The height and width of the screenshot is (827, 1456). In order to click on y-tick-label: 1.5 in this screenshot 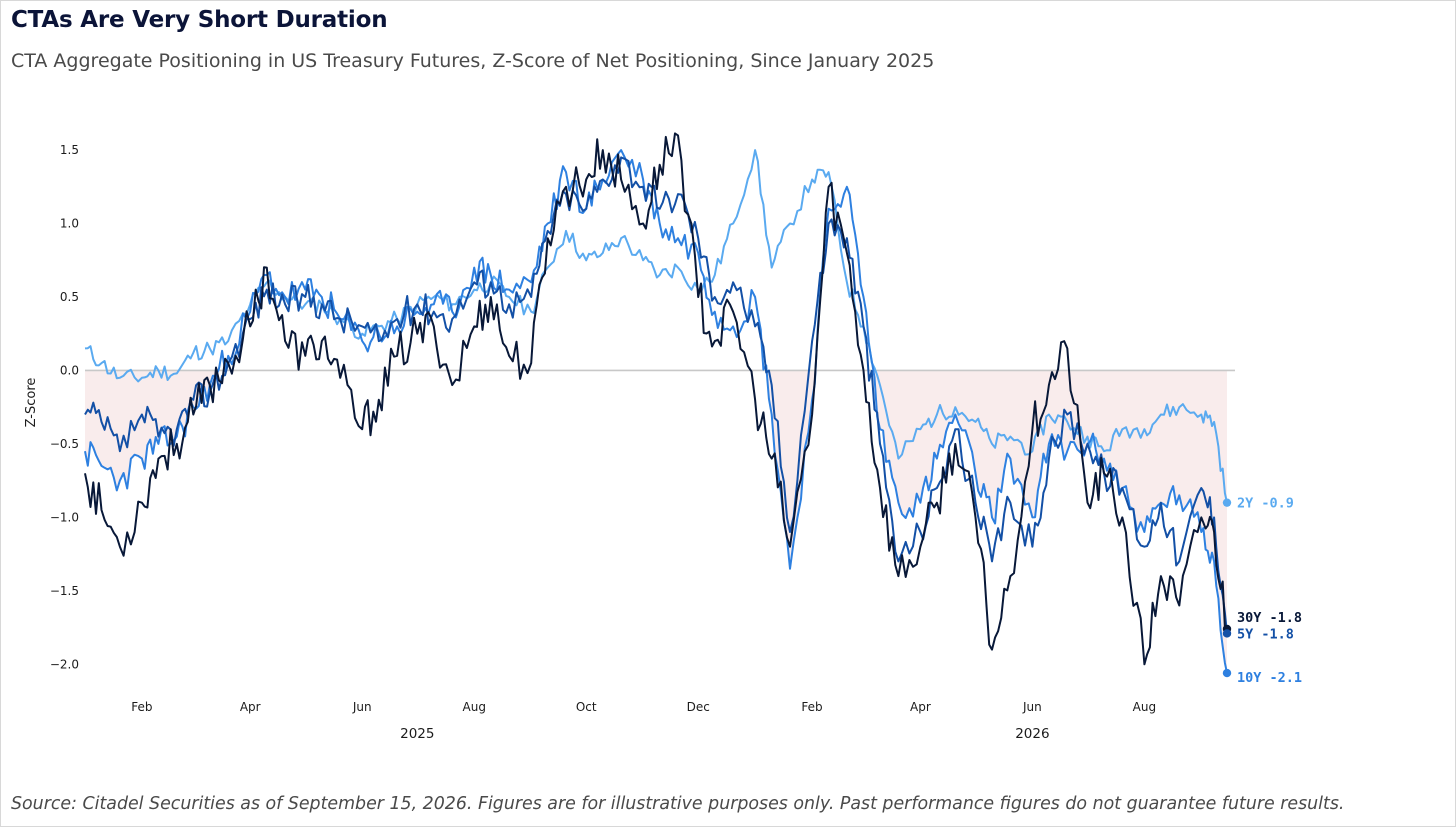, I will do `click(69, 150)`.